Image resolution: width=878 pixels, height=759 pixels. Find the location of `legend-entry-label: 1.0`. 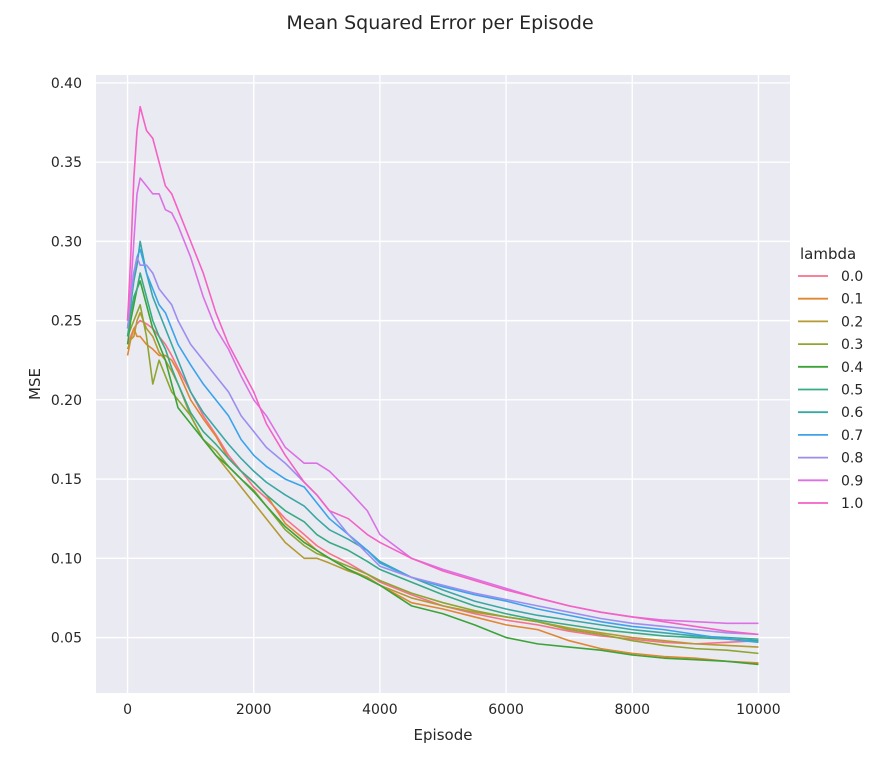

legend-entry-label: 1.0 is located at coordinates (852, 504).